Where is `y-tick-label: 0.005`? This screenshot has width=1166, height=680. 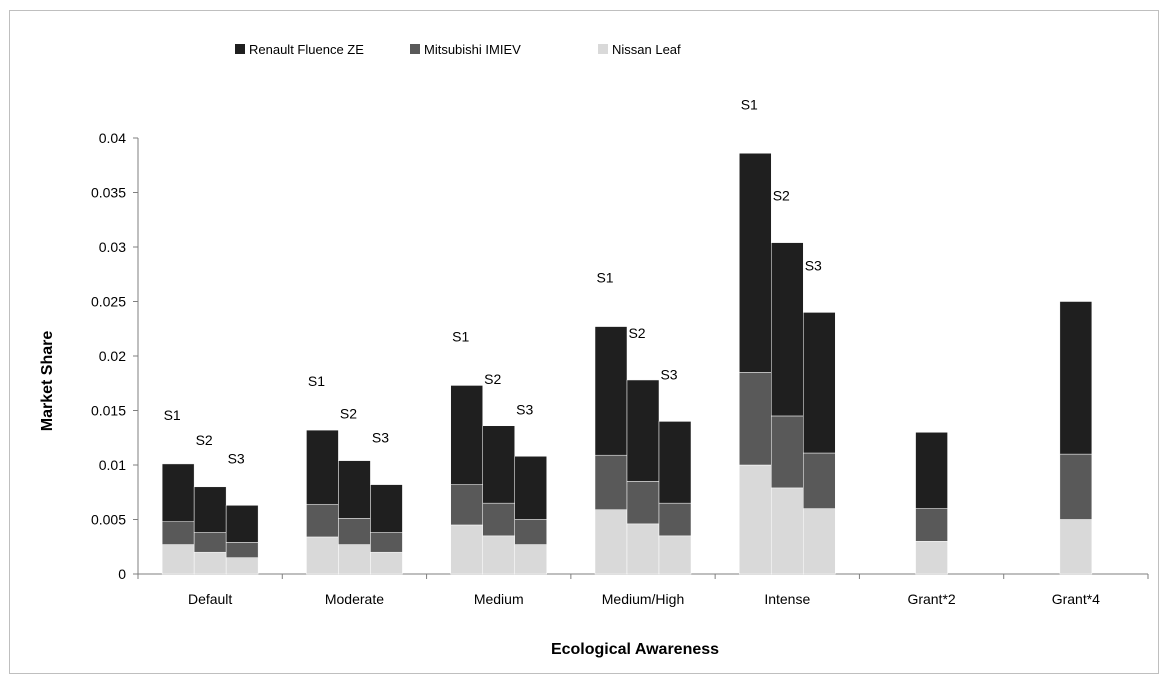
y-tick-label: 0.005 is located at coordinates (108, 520).